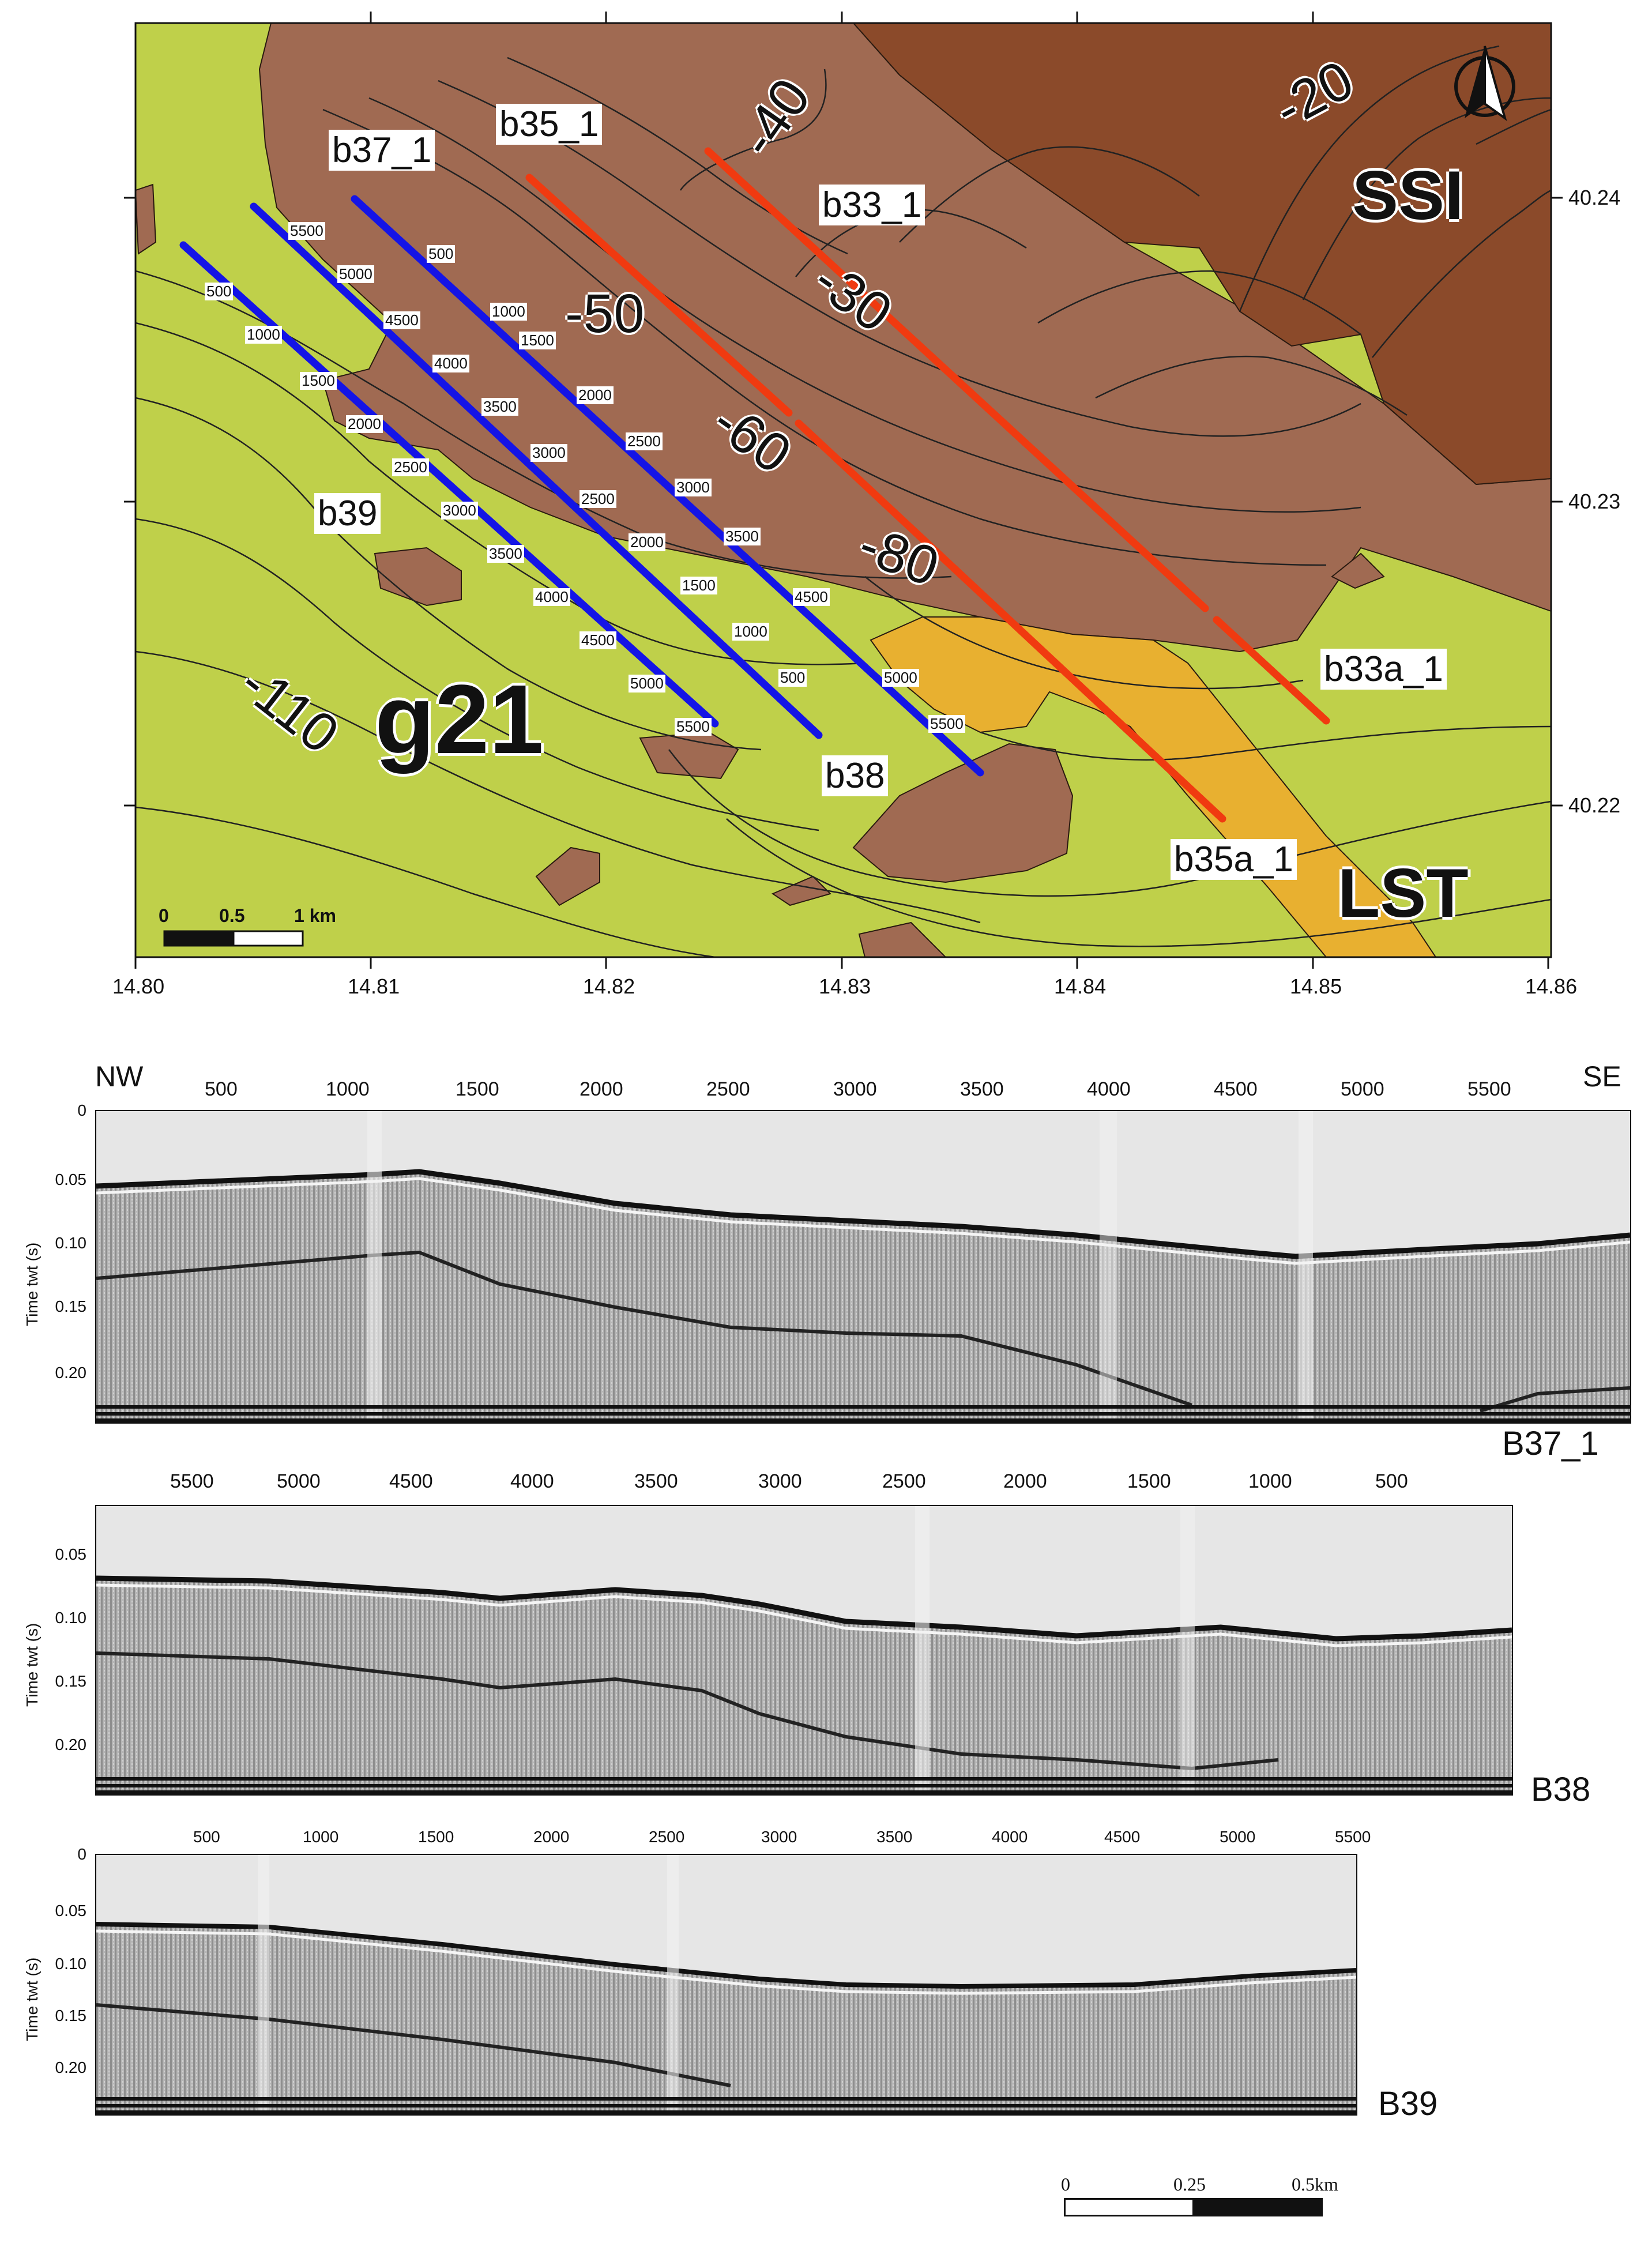  What do you see at coordinates (1189, 2184) in the screenshot?
I see `scale-label: 0.25` at bounding box center [1189, 2184].